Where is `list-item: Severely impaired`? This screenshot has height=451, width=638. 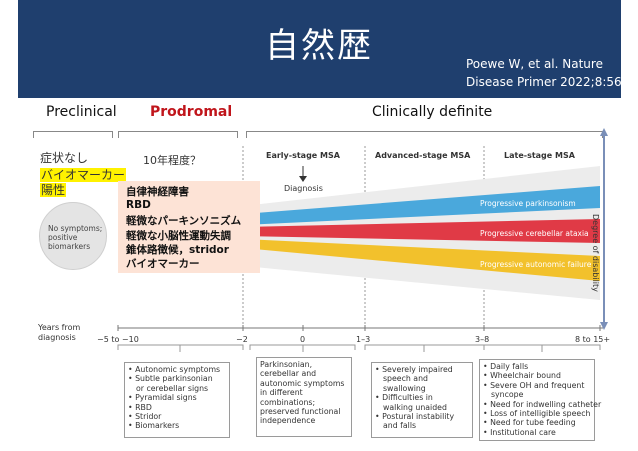 list-item: Severely impaired is located at coordinates (422, 369).